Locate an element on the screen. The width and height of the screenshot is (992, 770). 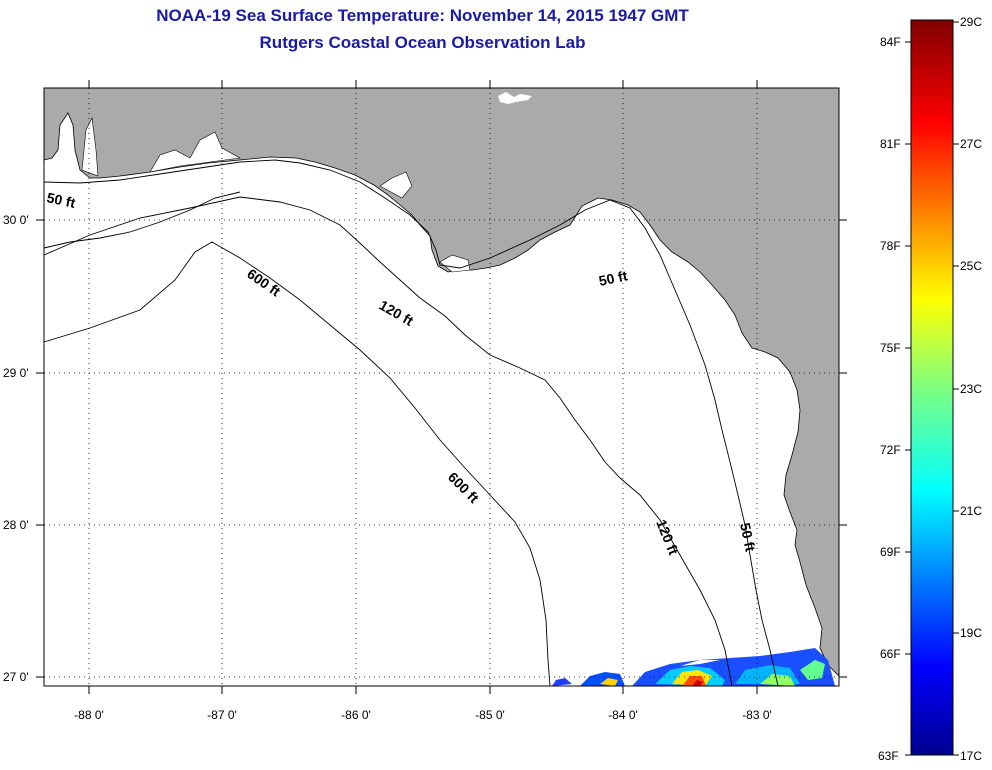
lon-label: -86 0' is located at coordinates (356, 715).